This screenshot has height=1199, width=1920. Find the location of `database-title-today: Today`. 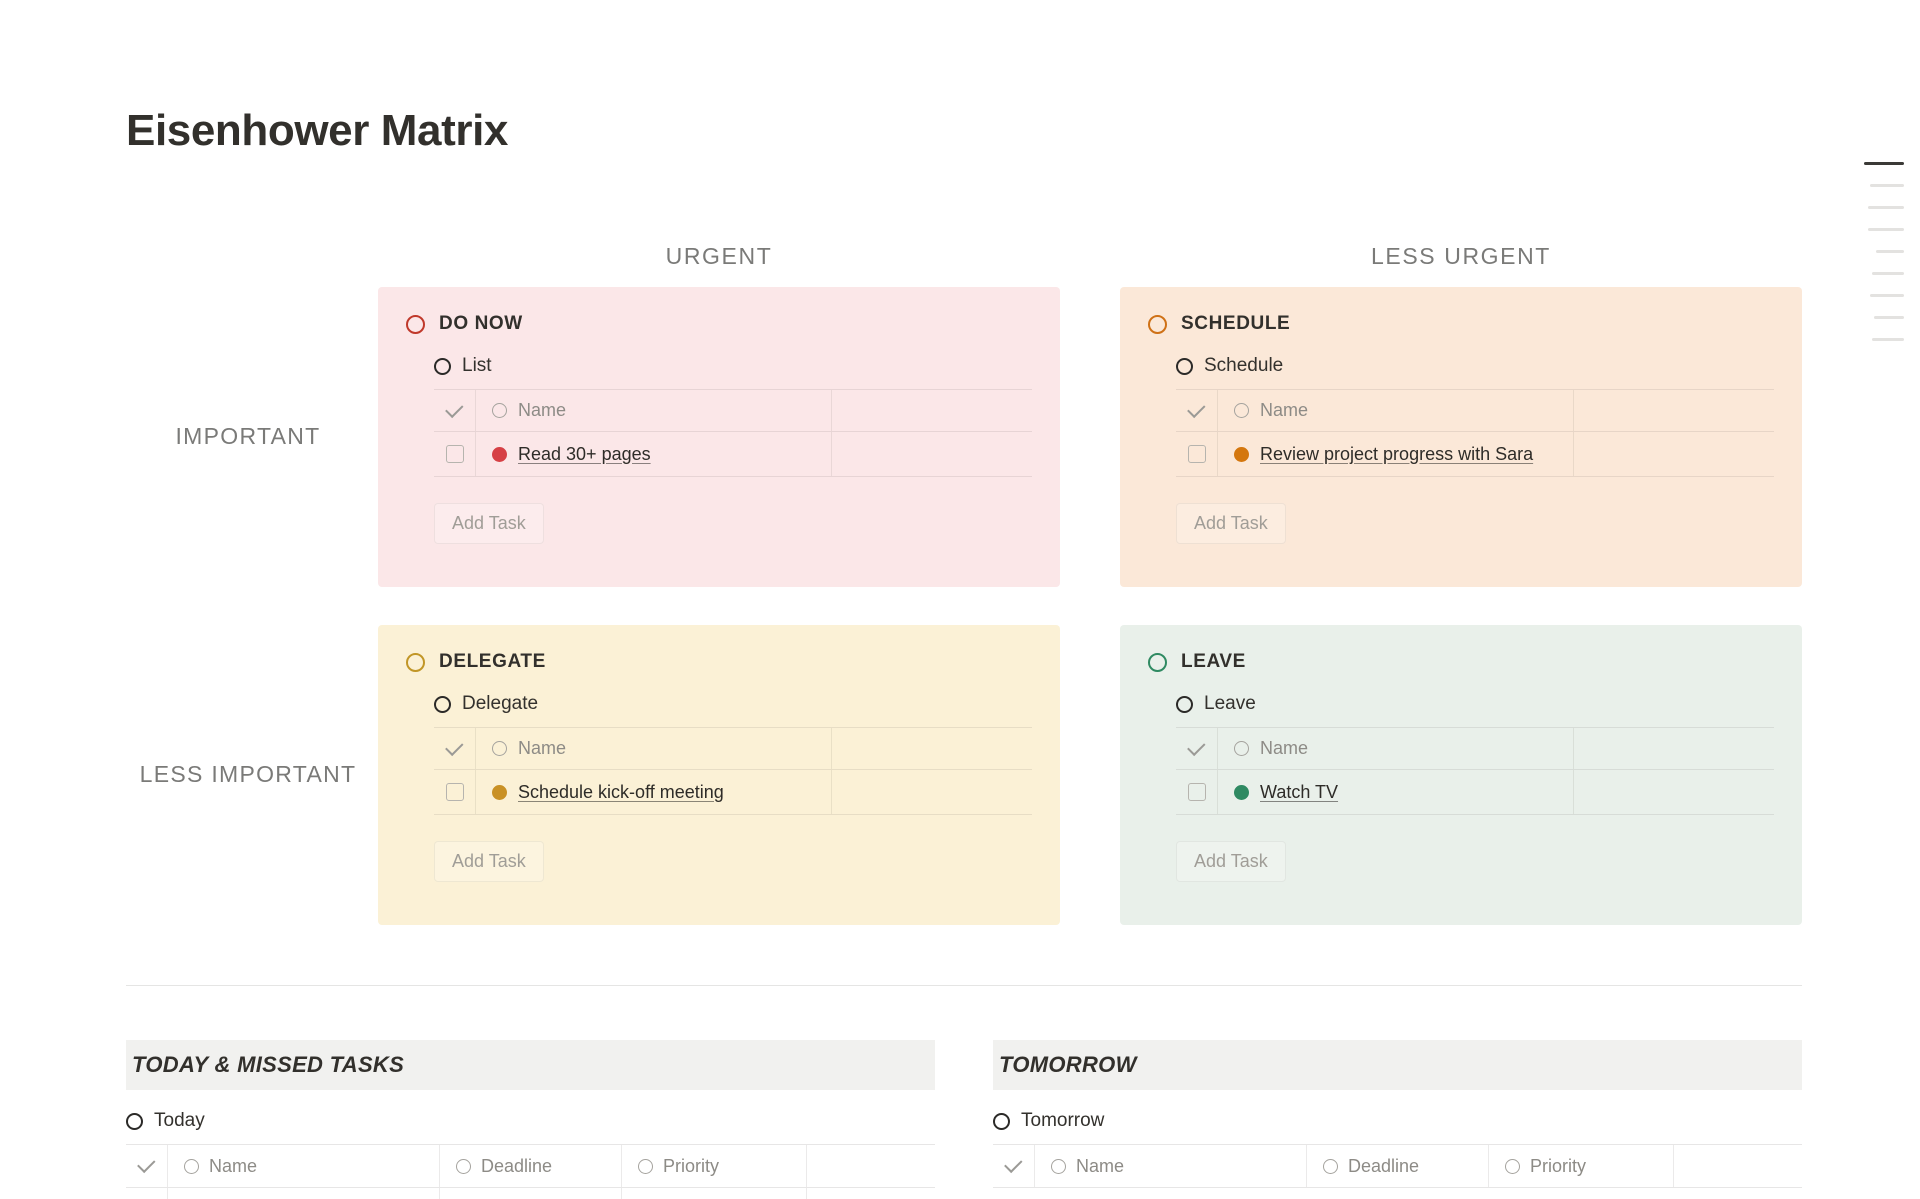

database-title-today: Today is located at coordinates (530, 1121).